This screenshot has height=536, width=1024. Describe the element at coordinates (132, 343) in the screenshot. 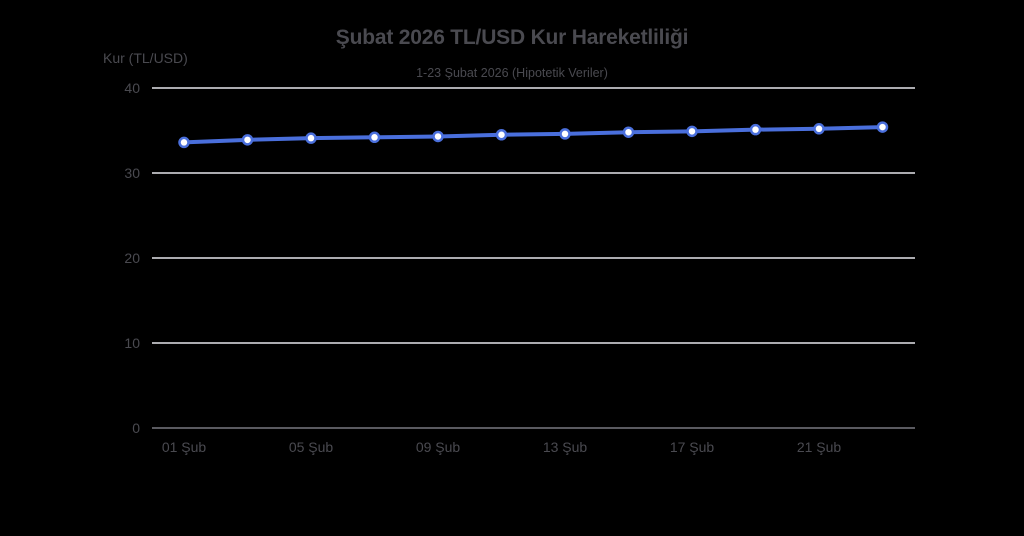

I see `y-tick-label: 10` at that location.